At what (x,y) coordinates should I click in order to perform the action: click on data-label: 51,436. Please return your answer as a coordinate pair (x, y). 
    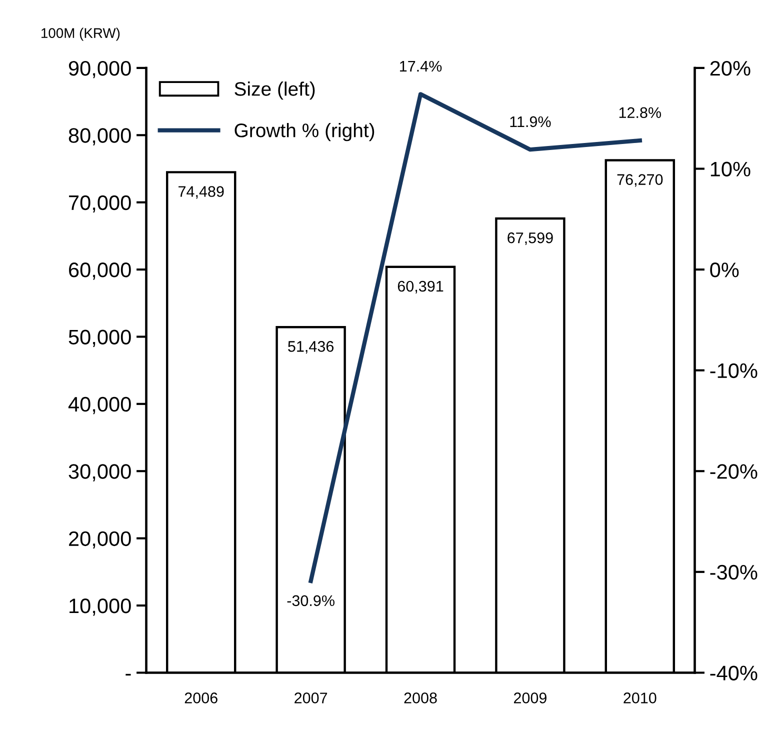
    Looking at the image, I should click on (311, 347).